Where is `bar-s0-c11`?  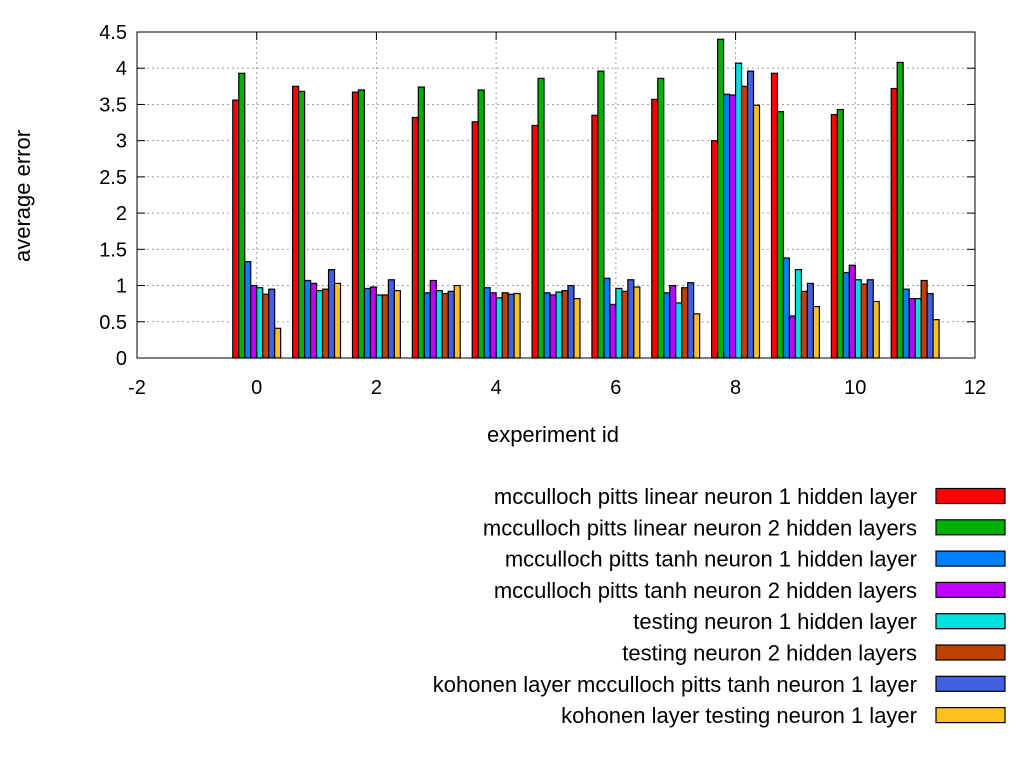 bar-s0-c11 is located at coordinates (894, 223).